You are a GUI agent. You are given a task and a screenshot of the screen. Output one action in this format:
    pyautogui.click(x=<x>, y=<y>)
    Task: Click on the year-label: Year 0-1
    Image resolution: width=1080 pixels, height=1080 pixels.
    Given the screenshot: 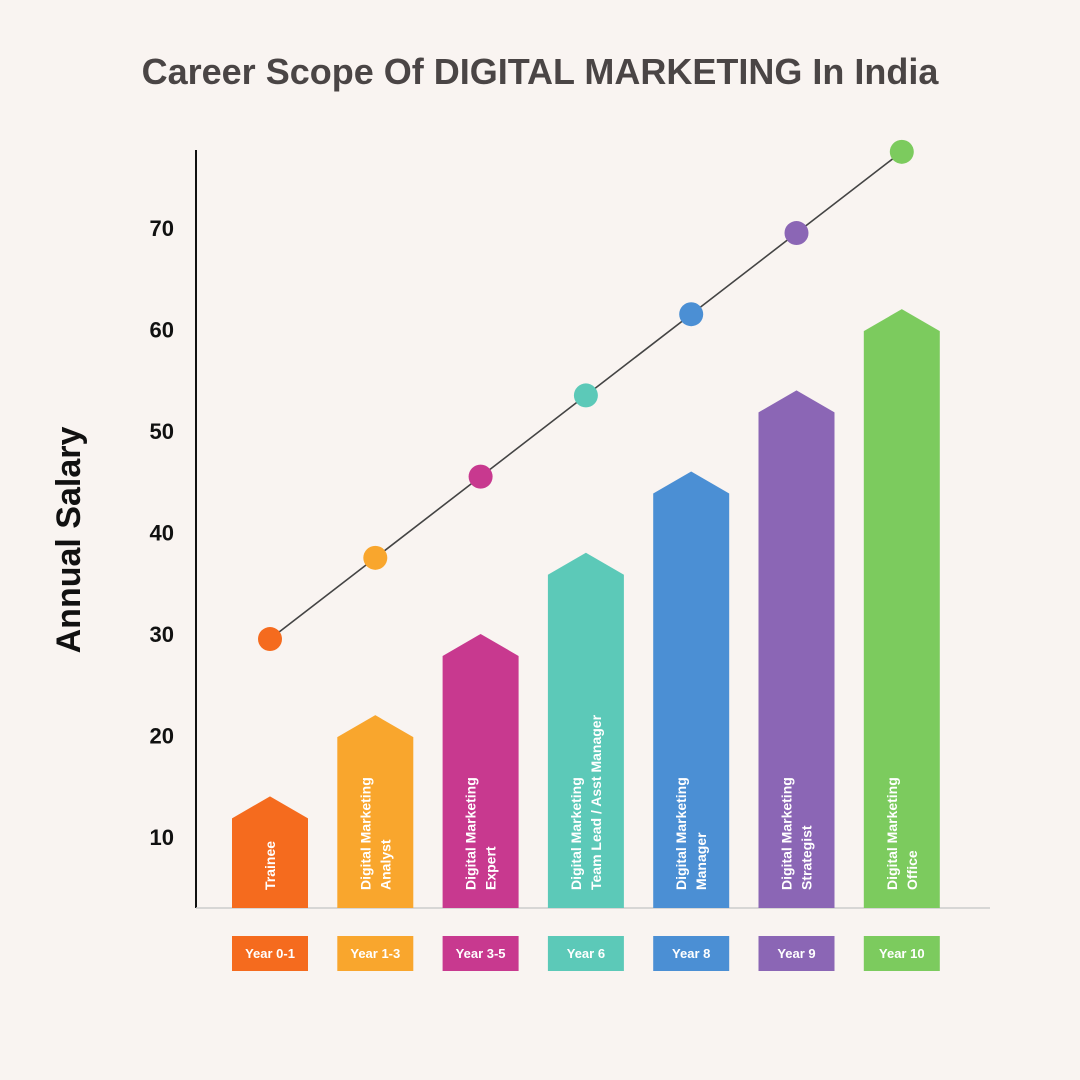 What is the action you would take?
    pyautogui.click(x=270, y=953)
    